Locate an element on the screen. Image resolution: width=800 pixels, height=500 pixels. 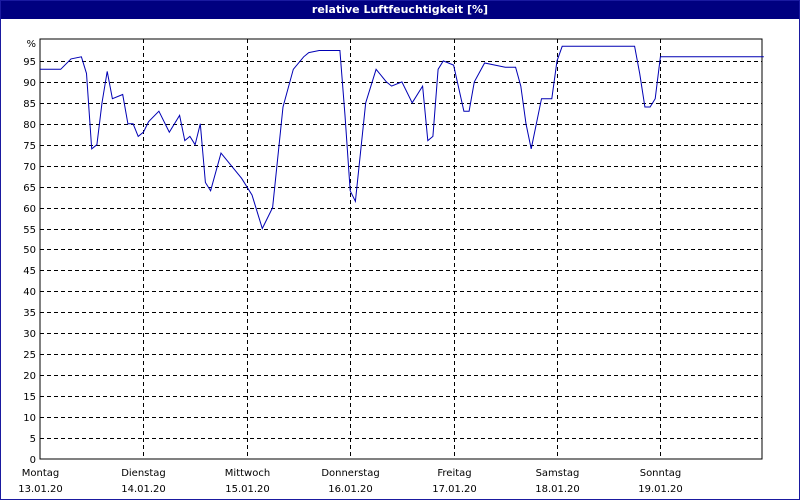
y-tick-label: 40 is located at coordinates (29, 292).